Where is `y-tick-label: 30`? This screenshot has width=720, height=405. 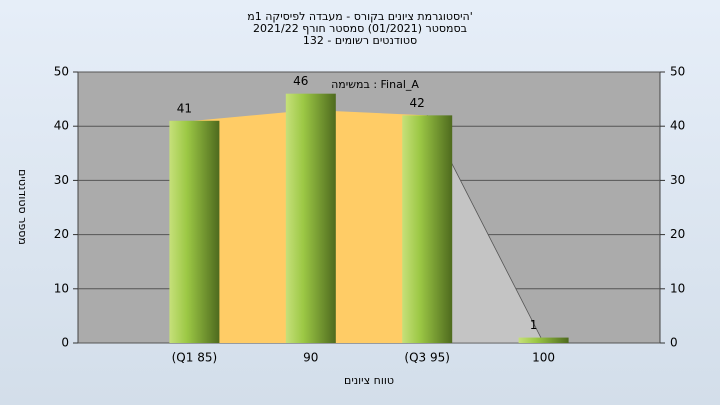
y-tick-label: 30 is located at coordinates (61, 180).